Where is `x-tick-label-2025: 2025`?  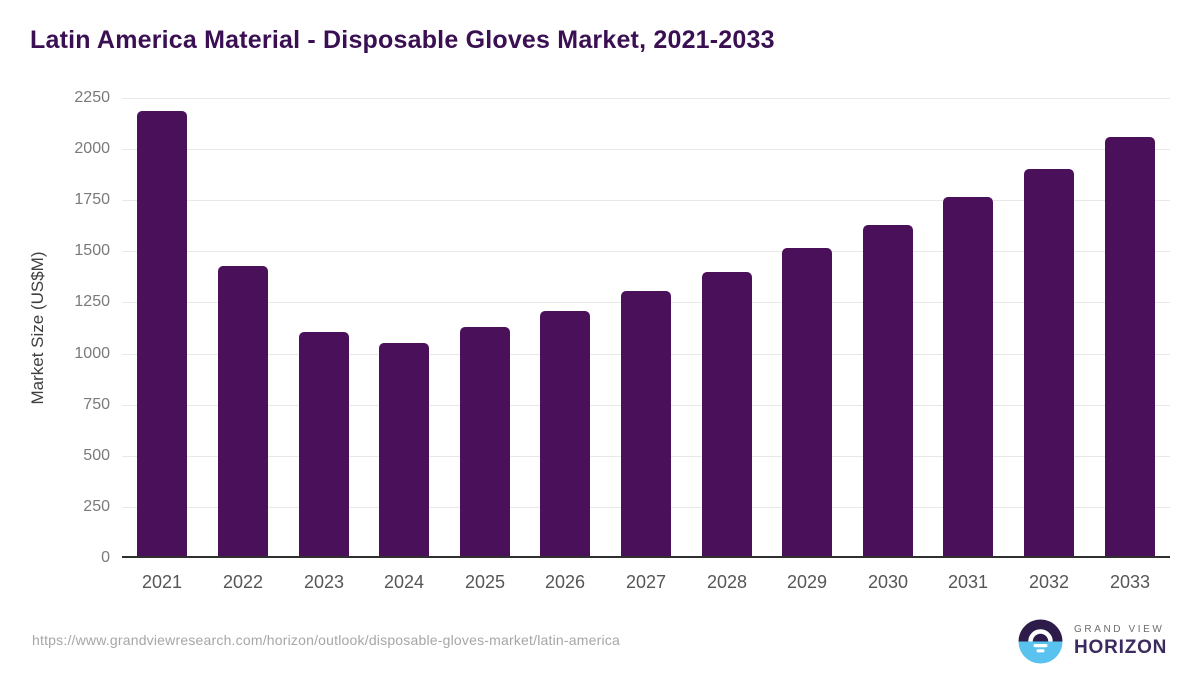
x-tick-label-2025: 2025 is located at coordinates (485, 582).